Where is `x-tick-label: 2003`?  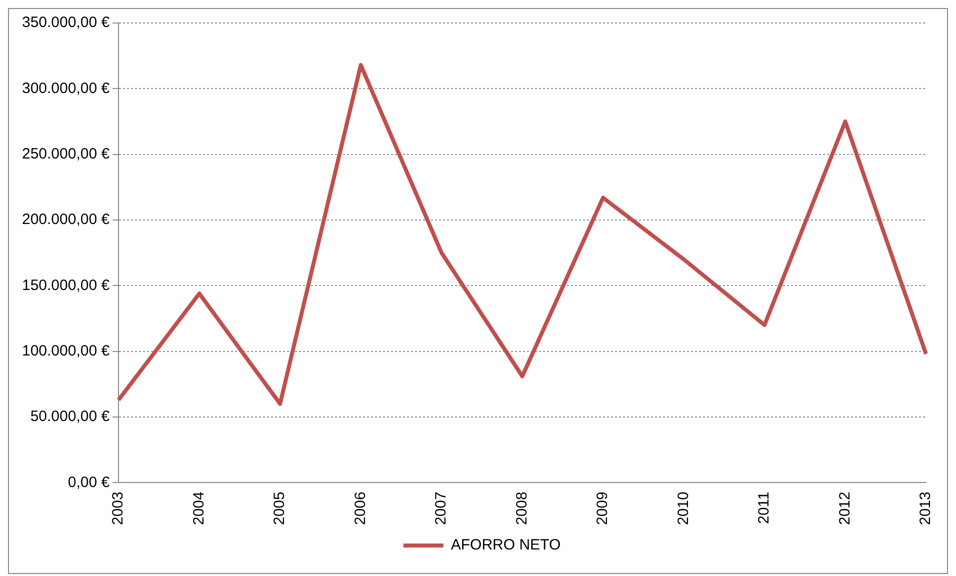 x-tick-label: 2003 is located at coordinates (118, 509).